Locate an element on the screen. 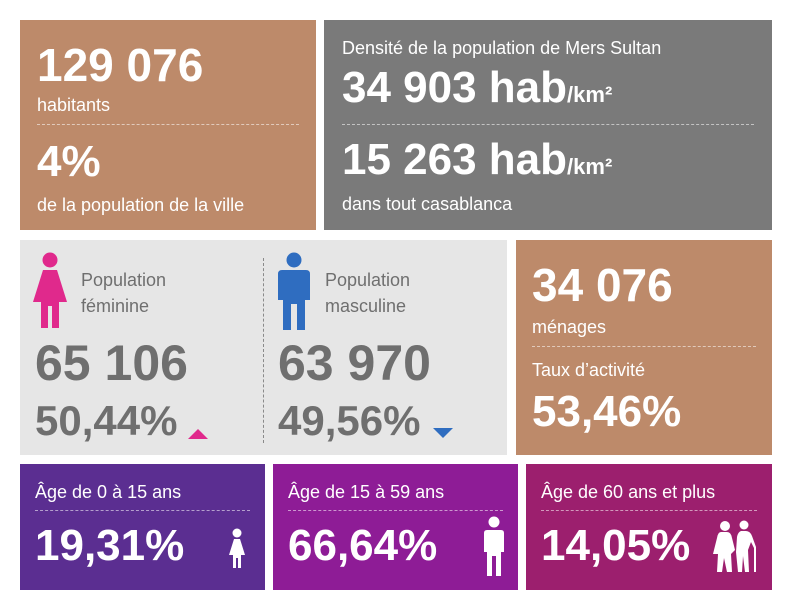  age-card-percent: 66,64% is located at coordinates (363, 545).